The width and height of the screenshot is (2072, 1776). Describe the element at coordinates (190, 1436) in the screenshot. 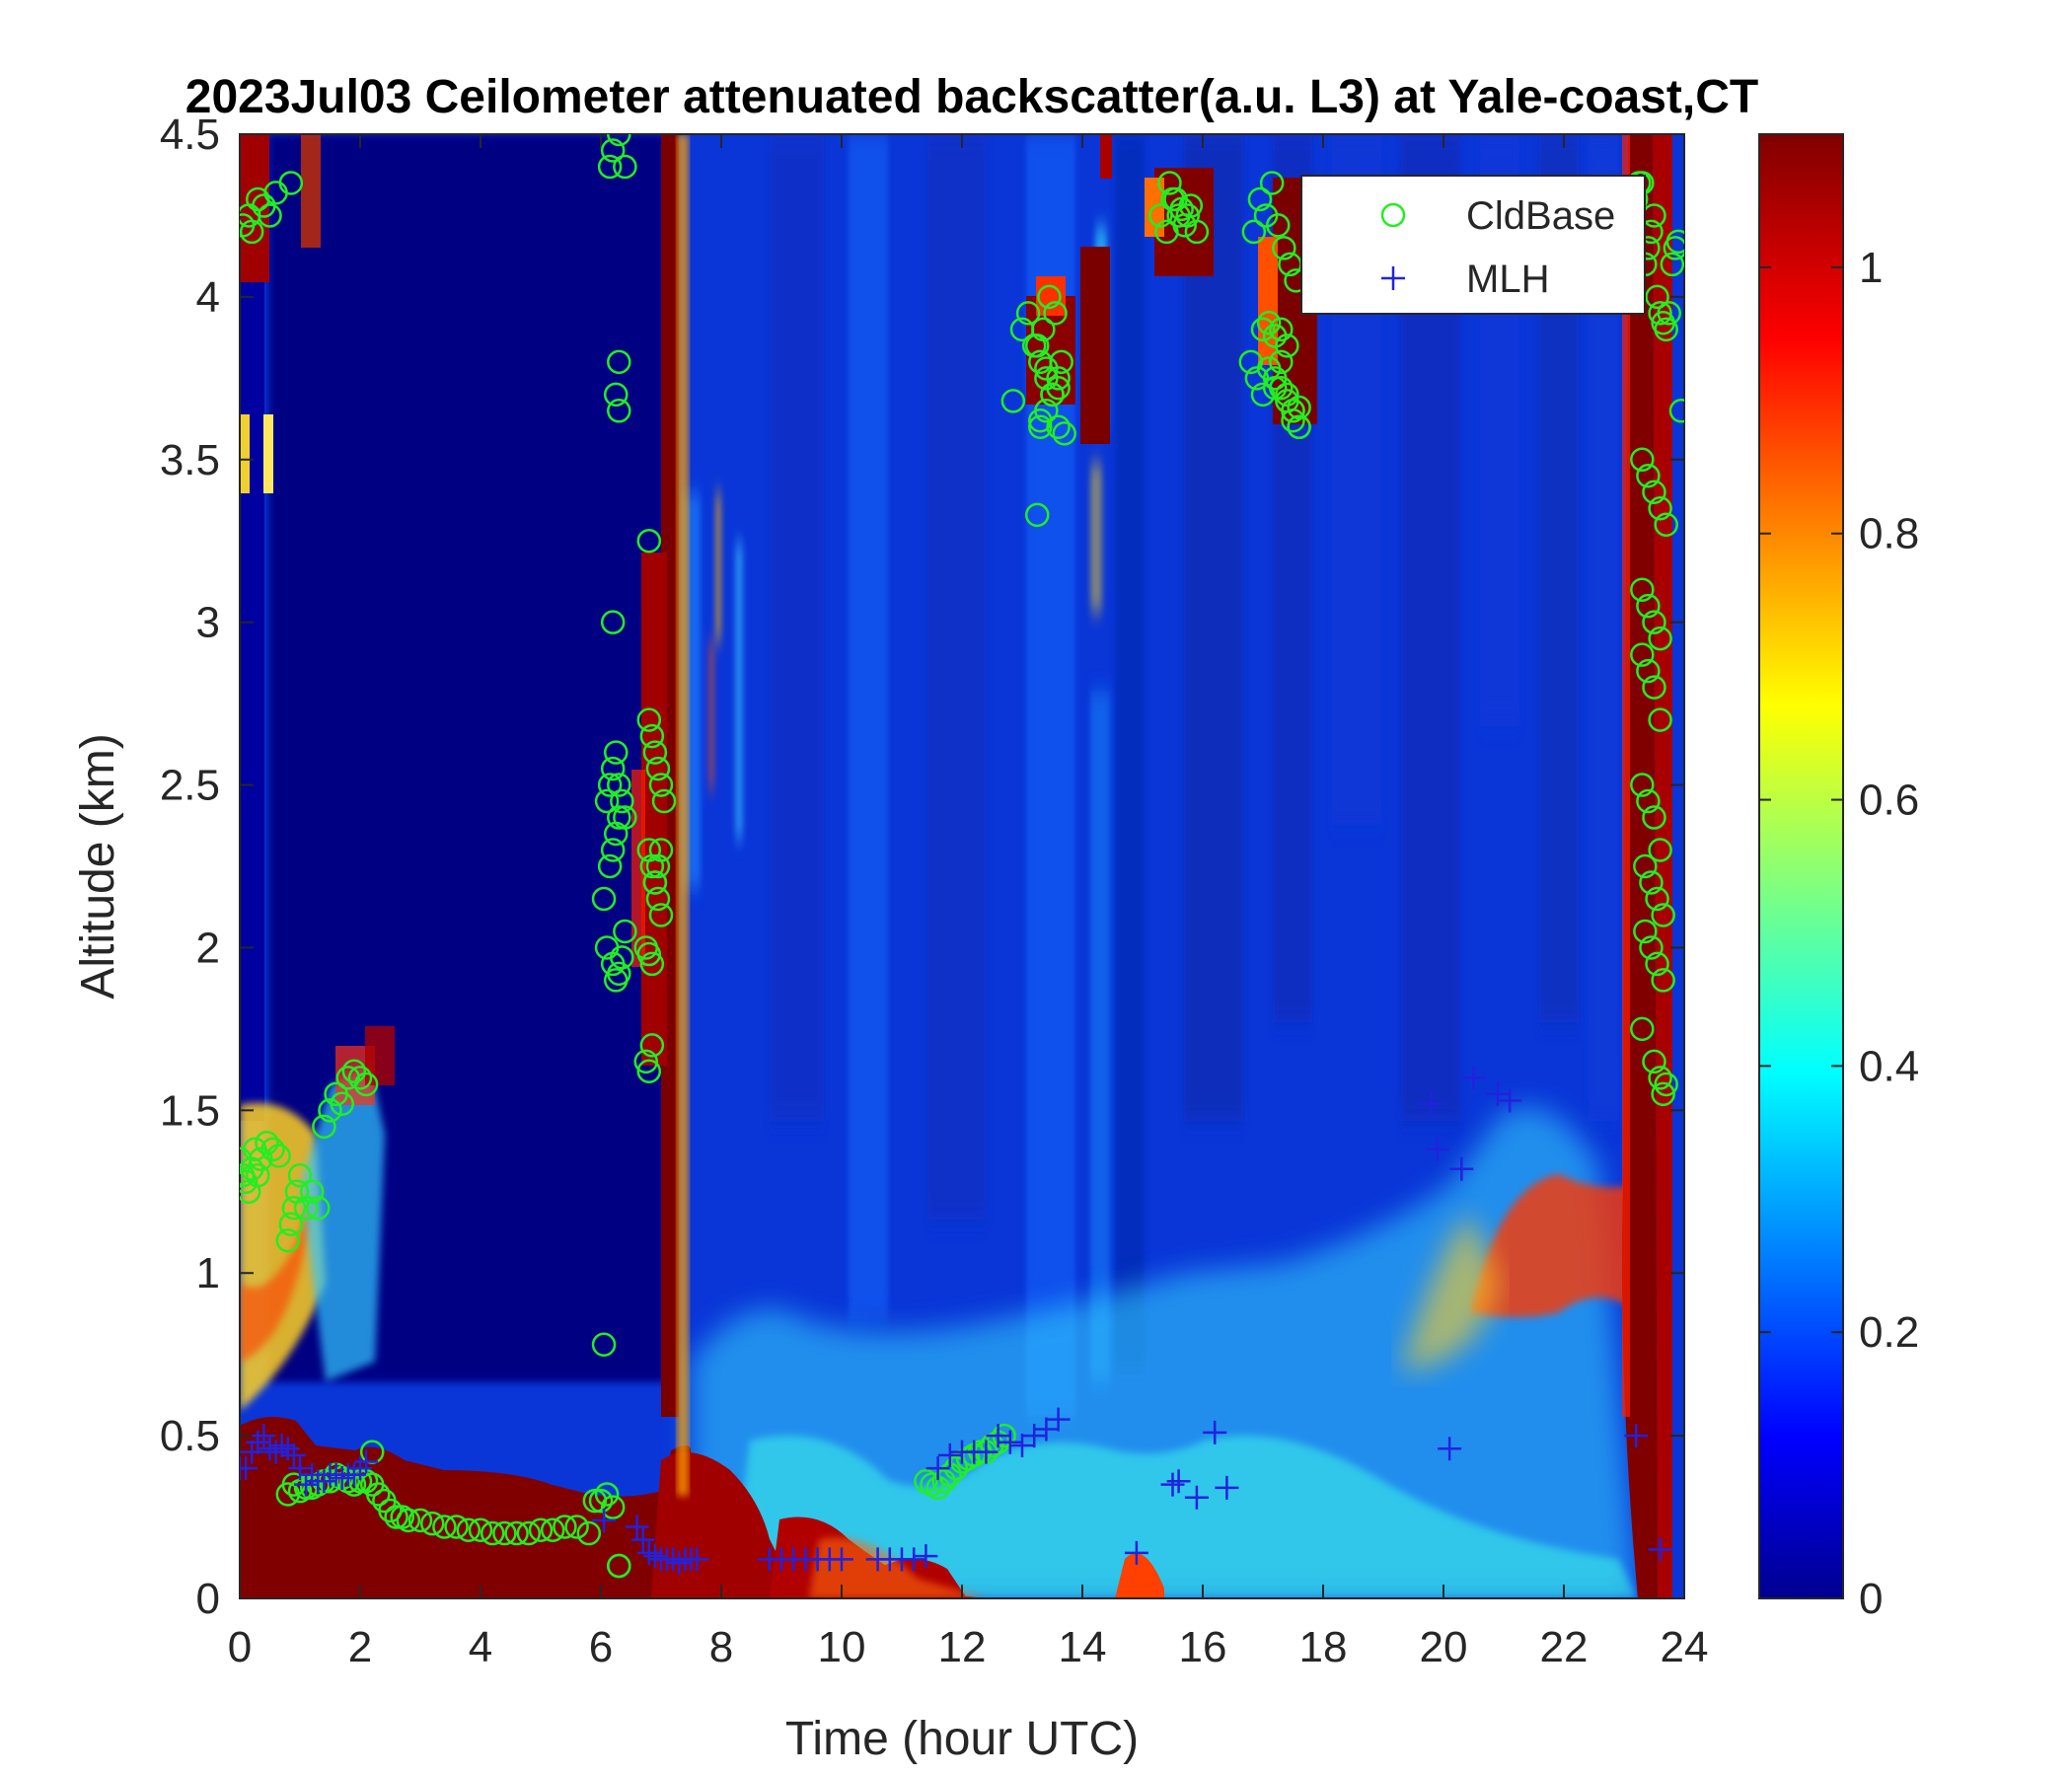

I see `y-tick-label: 0.5` at that location.